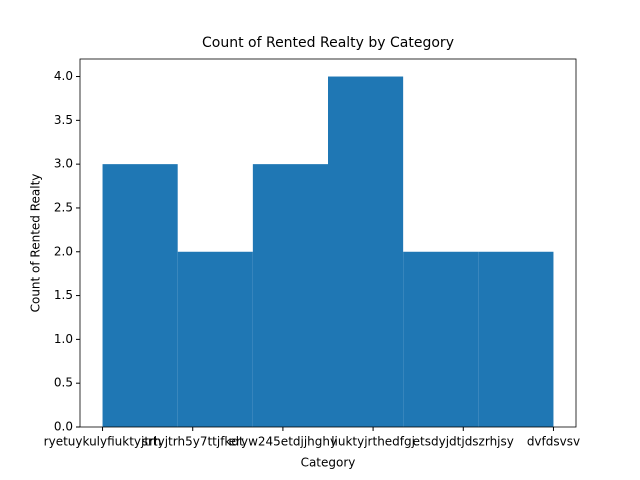 The image size is (640, 480). I want to click on chart-title: Count of Rented Realty by Category, so click(328, 43).